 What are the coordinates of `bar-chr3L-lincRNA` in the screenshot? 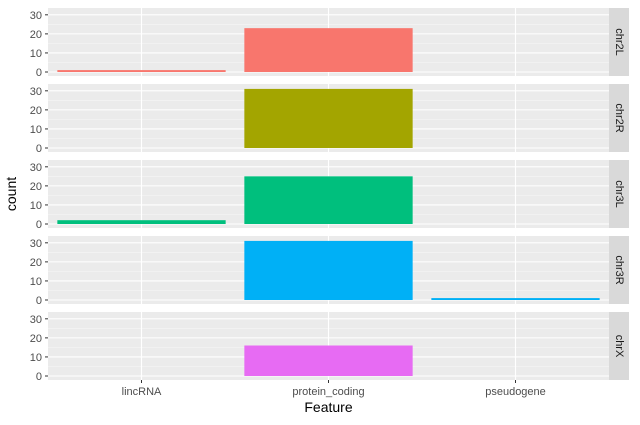 It's located at (141, 222).